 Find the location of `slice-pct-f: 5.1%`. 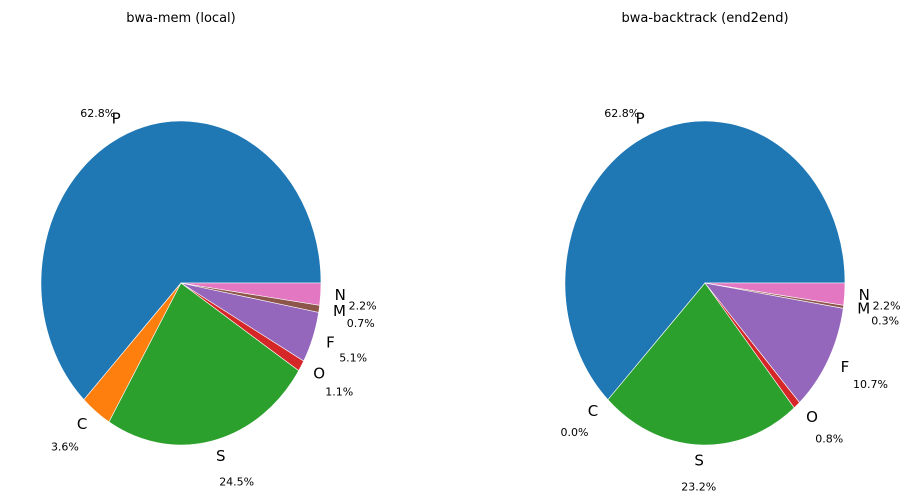

slice-pct-f: 5.1% is located at coordinates (353, 357).